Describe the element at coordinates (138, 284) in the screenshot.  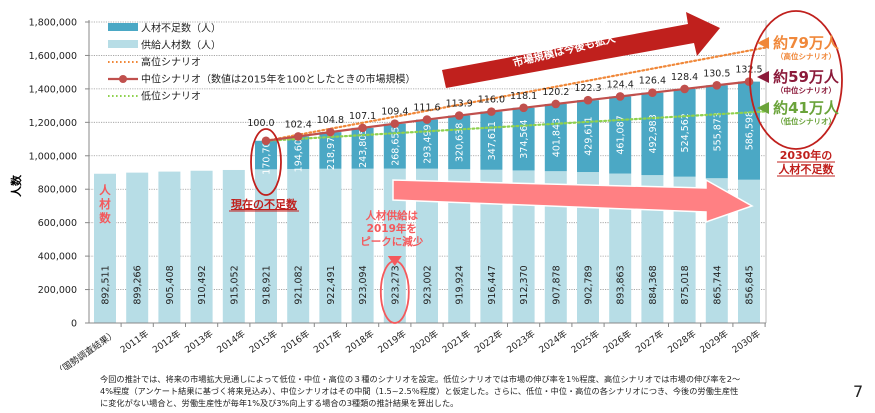
I see `supply-value-label: 899,266` at that location.